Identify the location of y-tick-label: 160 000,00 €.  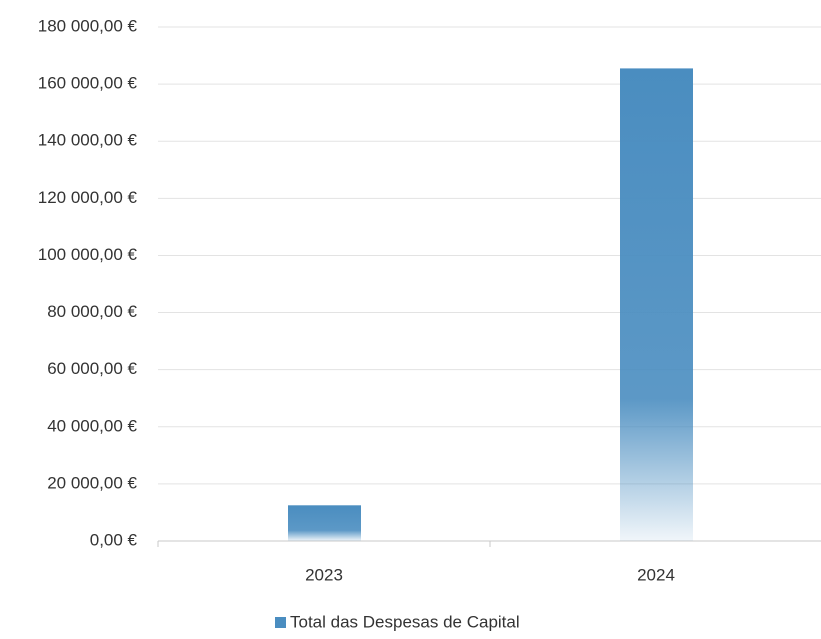
(88, 83).